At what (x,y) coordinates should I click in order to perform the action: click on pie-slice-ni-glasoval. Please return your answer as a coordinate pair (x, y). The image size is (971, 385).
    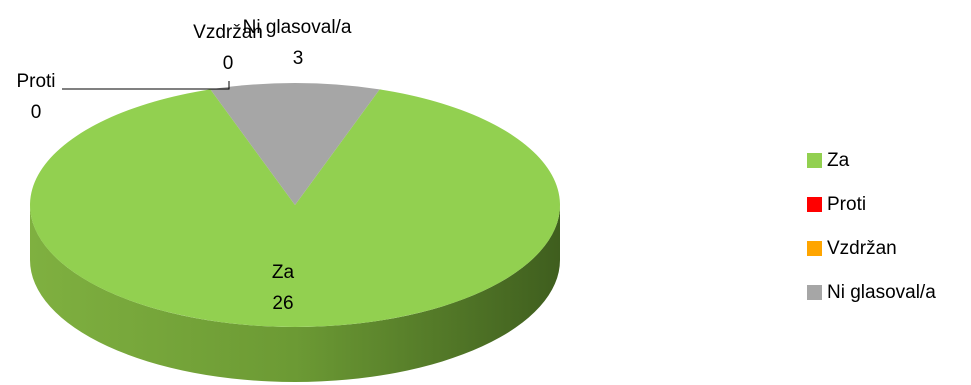
    Looking at the image, I should click on (295, 144).